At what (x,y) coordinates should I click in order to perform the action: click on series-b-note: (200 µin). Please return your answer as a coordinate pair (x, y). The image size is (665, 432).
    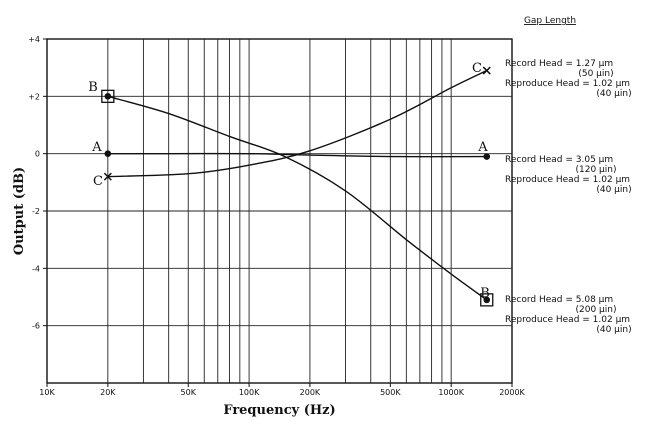
    Looking at the image, I should click on (596, 310).